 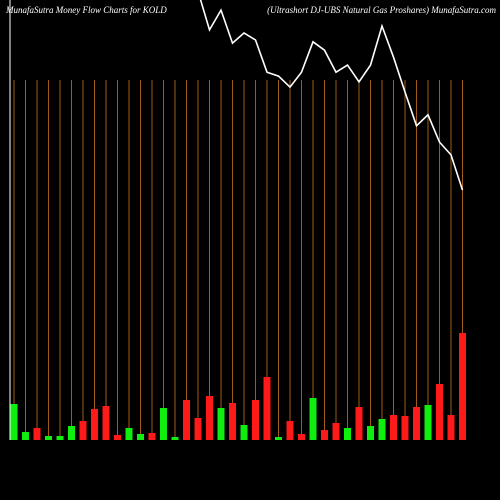 What do you see at coordinates (86, 10) in the screenshot?
I see `chart-title: MunafaSutra Money Flow Charts for KOLD` at bounding box center [86, 10].